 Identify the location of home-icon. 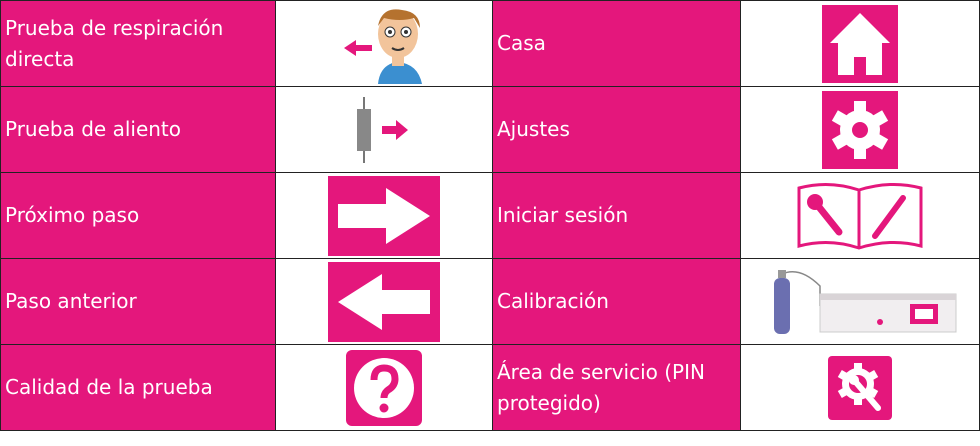
(860, 43).